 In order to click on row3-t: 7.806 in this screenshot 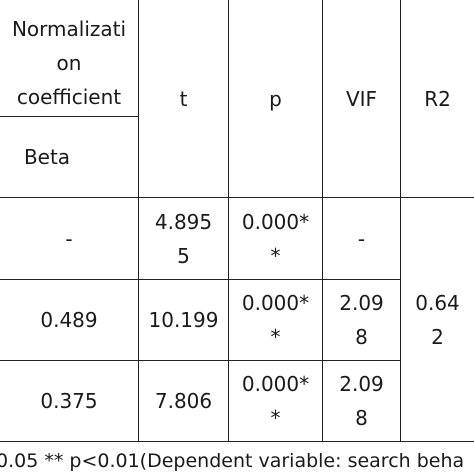, I will do `click(183, 401)`.